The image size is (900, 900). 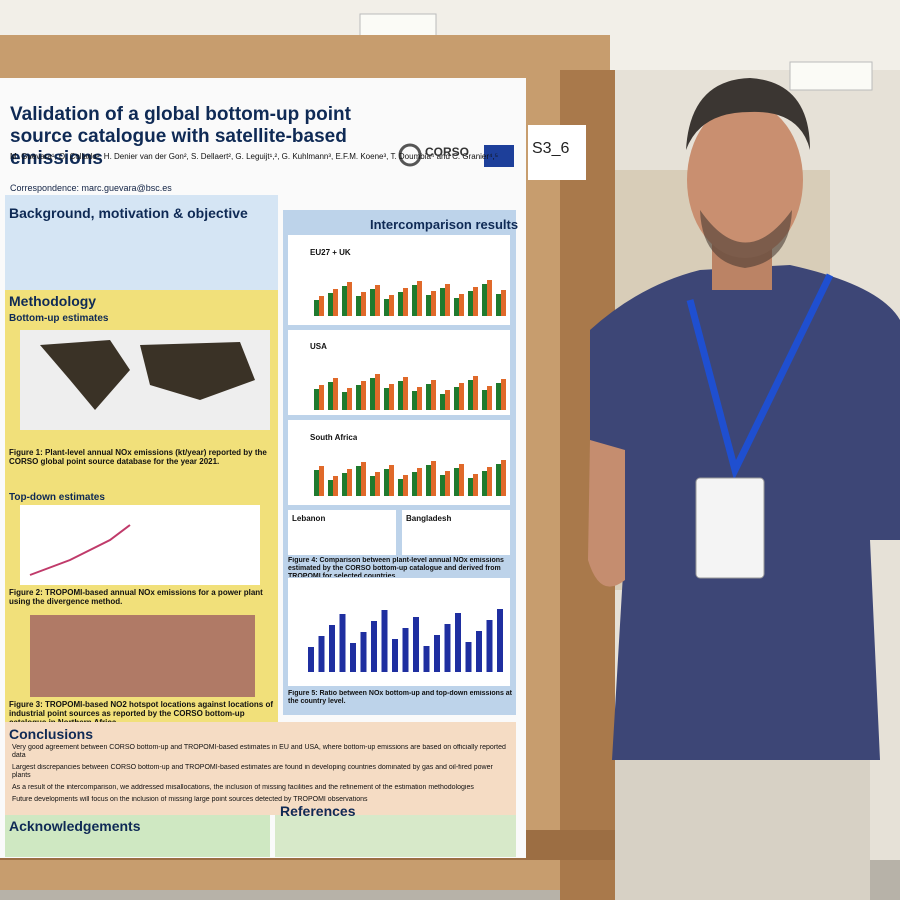 I want to click on chart-graphics, so click(x=407, y=476).